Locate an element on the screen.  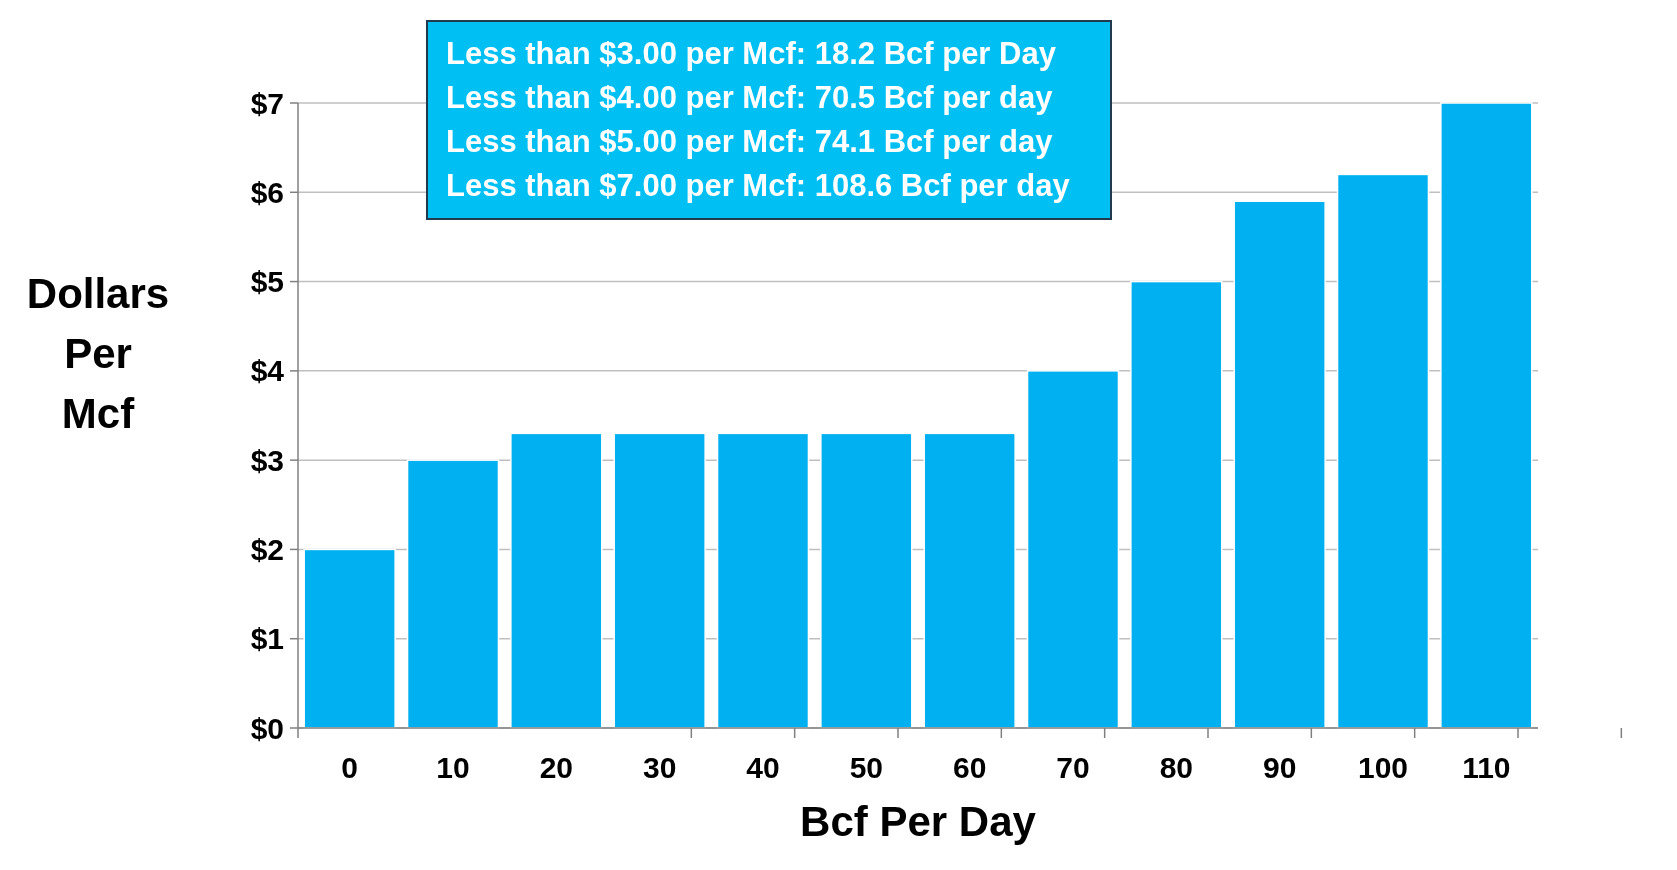
x-tick-label: 20 is located at coordinates (556, 767).